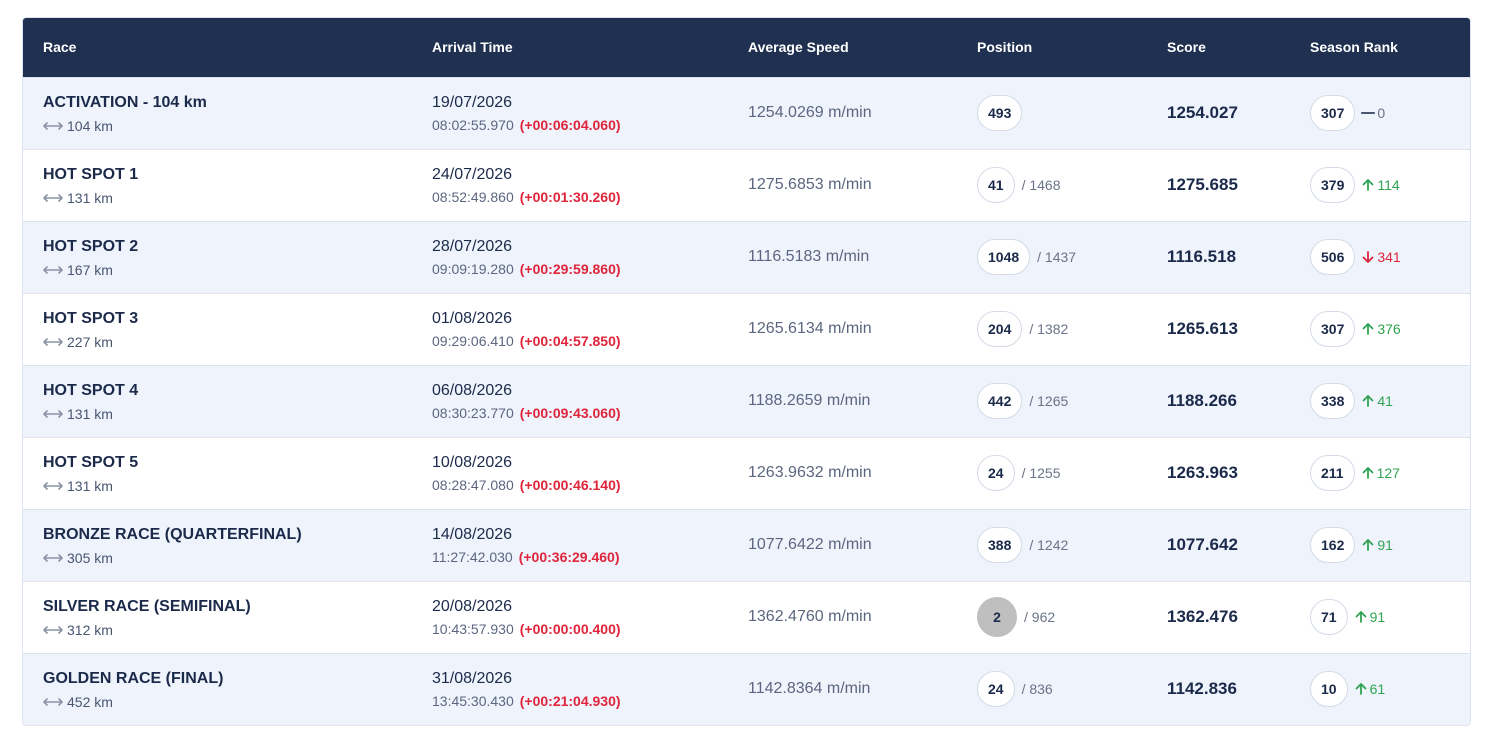 The image size is (1496, 754). I want to click on season-rank-cell: 307 0, so click(1380, 113).